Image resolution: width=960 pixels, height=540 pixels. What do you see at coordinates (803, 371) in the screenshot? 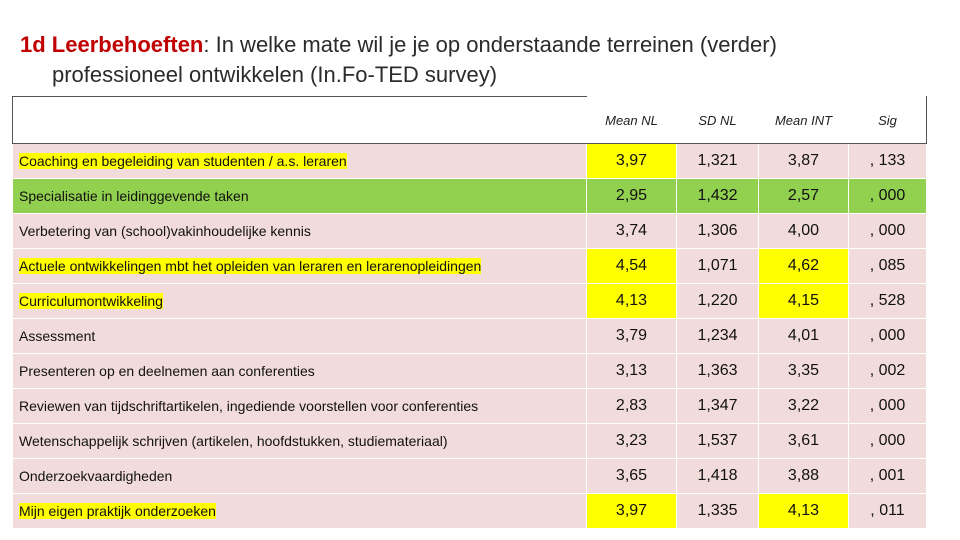
I see `cell-mean-int: 3,35` at bounding box center [803, 371].